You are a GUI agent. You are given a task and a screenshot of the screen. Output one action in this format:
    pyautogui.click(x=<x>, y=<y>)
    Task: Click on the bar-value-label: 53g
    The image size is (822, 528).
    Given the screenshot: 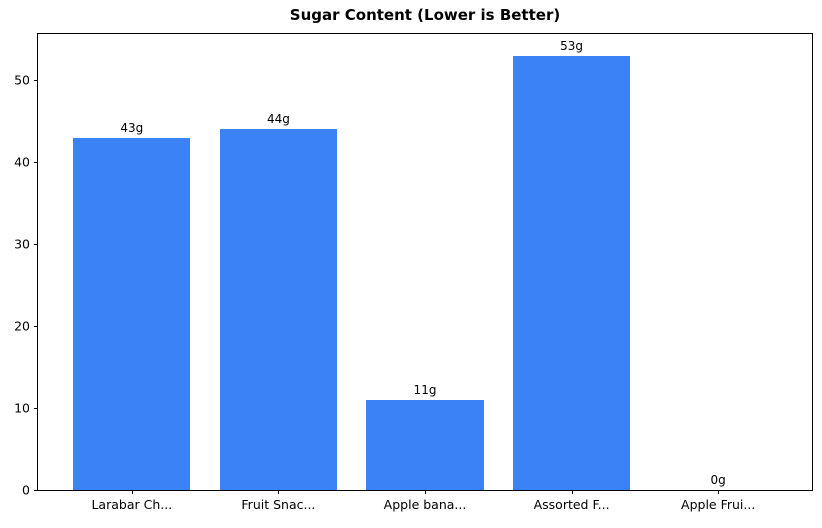 What is the action you would take?
    pyautogui.click(x=572, y=45)
    